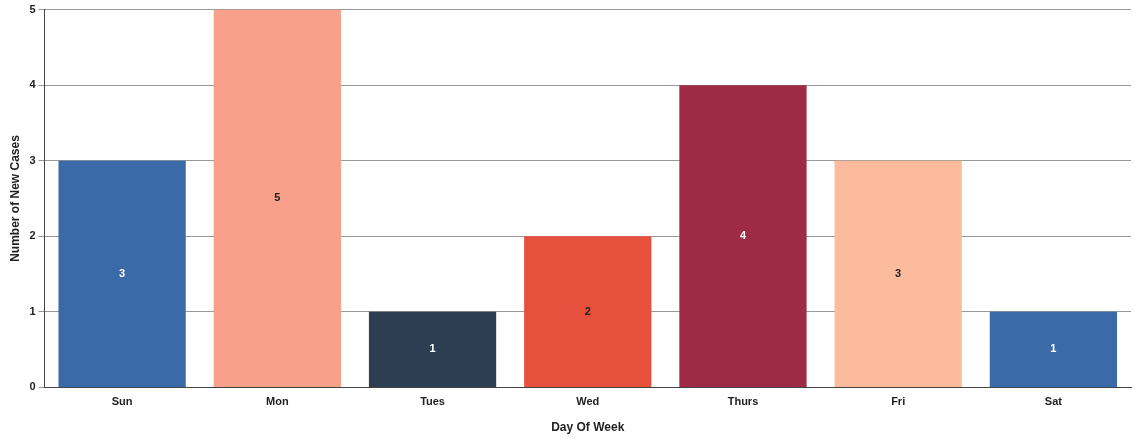 This screenshot has height=441, width=1135. I want to click on y-tick-label: 0, so click(32, 386).